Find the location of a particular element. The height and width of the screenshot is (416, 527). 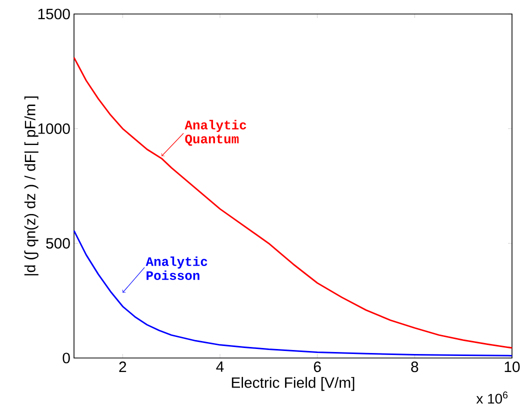

y-tick-label: 0 is located at coordinates (66, 358).